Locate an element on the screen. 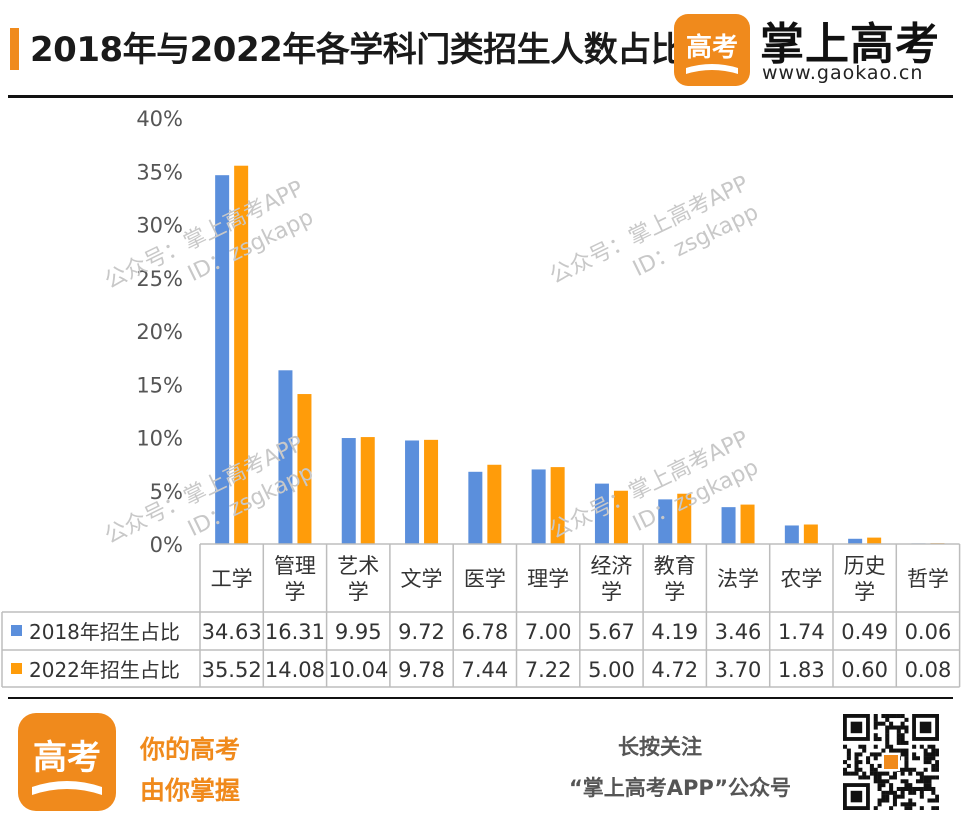  legend-swatch-2022 is located at coordinates (16, 668).